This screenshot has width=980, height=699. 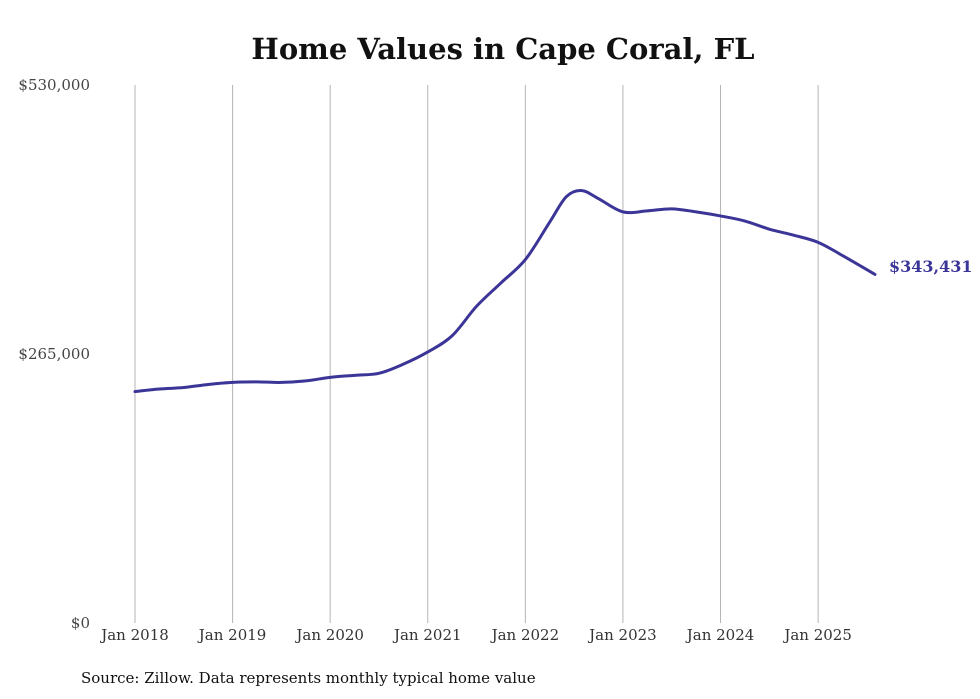 I want to click on y-axis: $0 $265,000 $530,000, so click(x=54, y=354).